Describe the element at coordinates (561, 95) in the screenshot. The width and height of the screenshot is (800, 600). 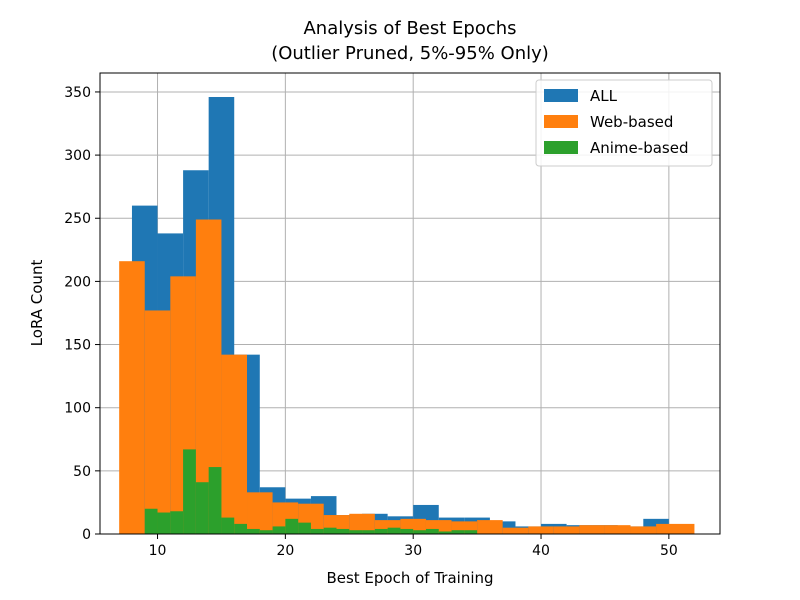
I see `legend-swatch-all` at that location.